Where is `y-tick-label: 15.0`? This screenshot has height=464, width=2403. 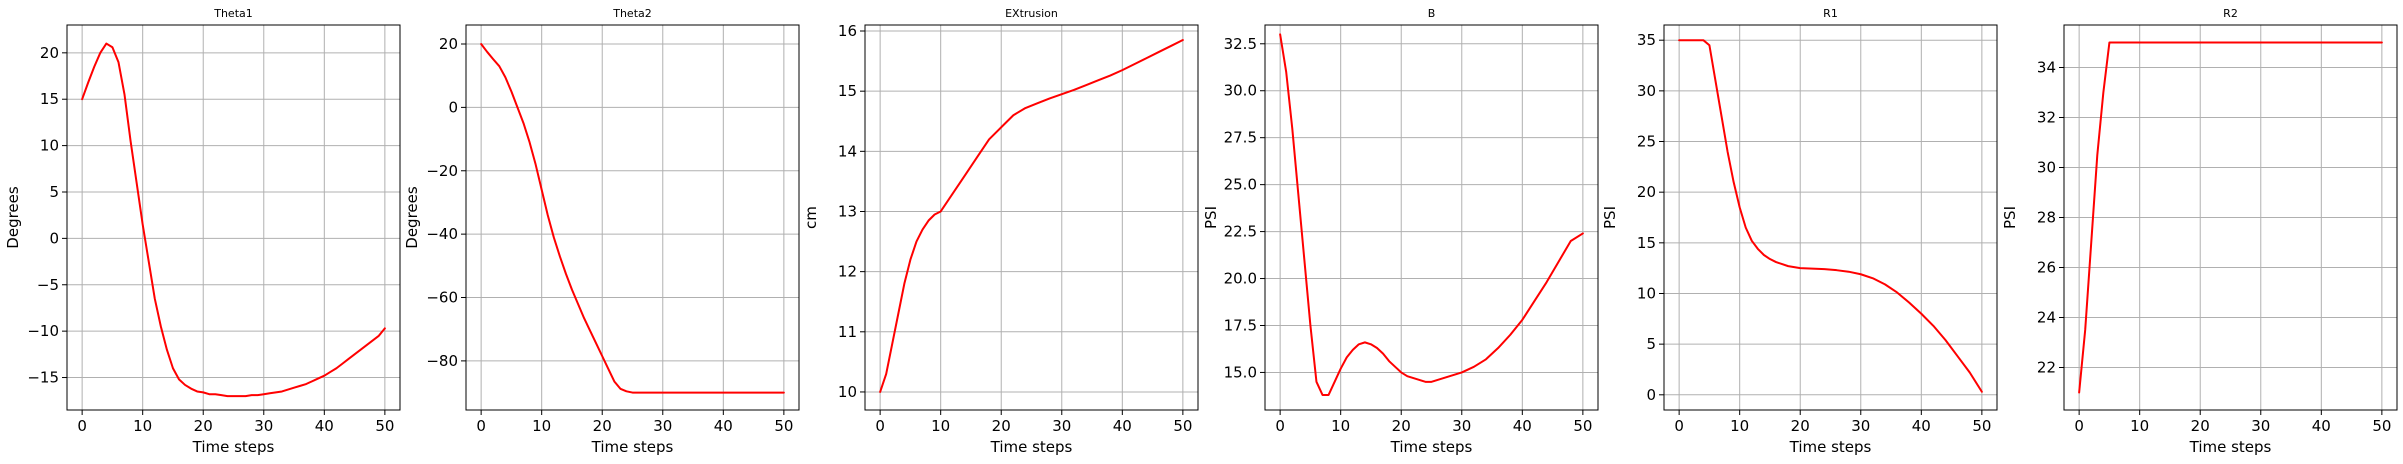 y-tick-label: 15.0 is located at coordinates (1240, 372).